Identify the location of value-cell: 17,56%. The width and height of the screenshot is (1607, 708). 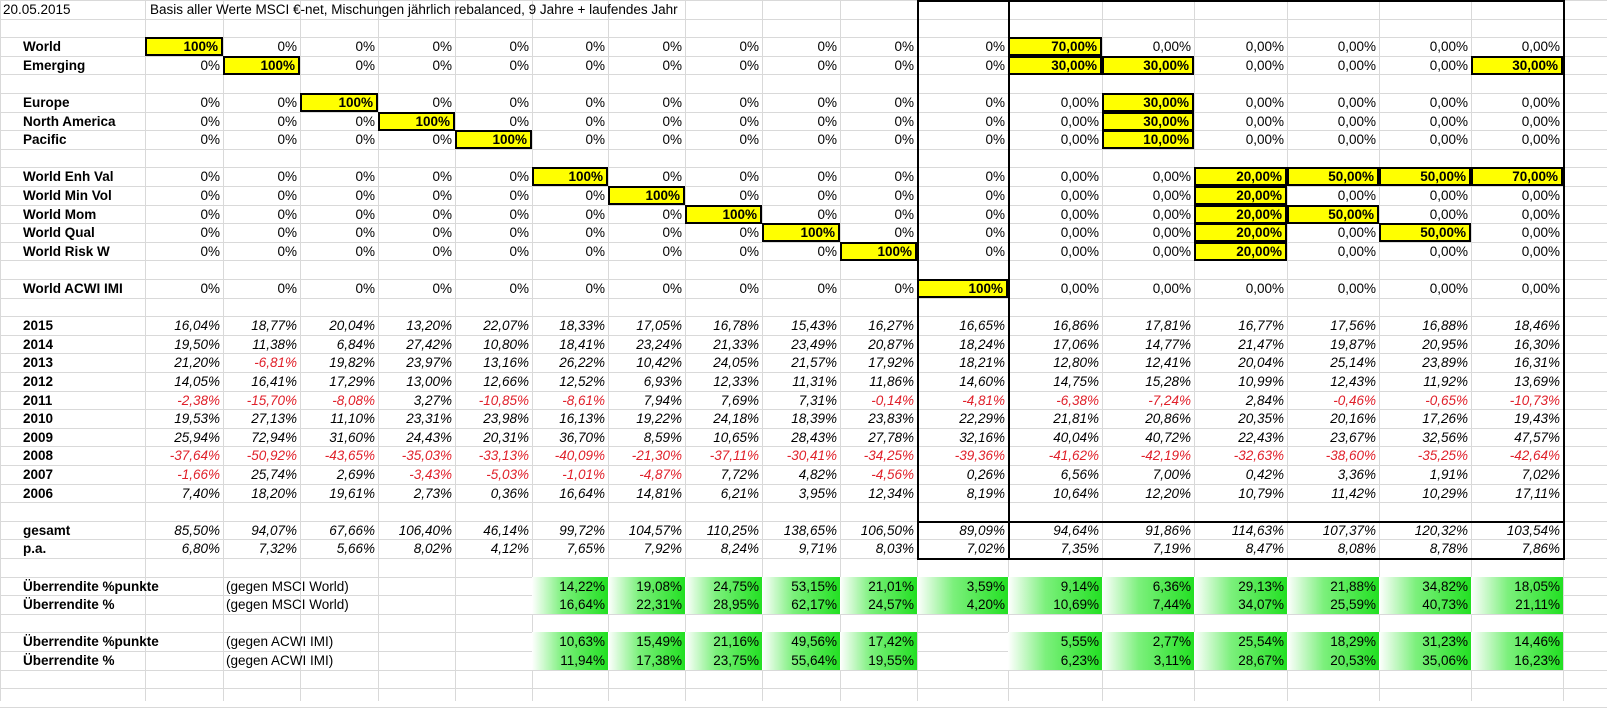
(1353, 325).